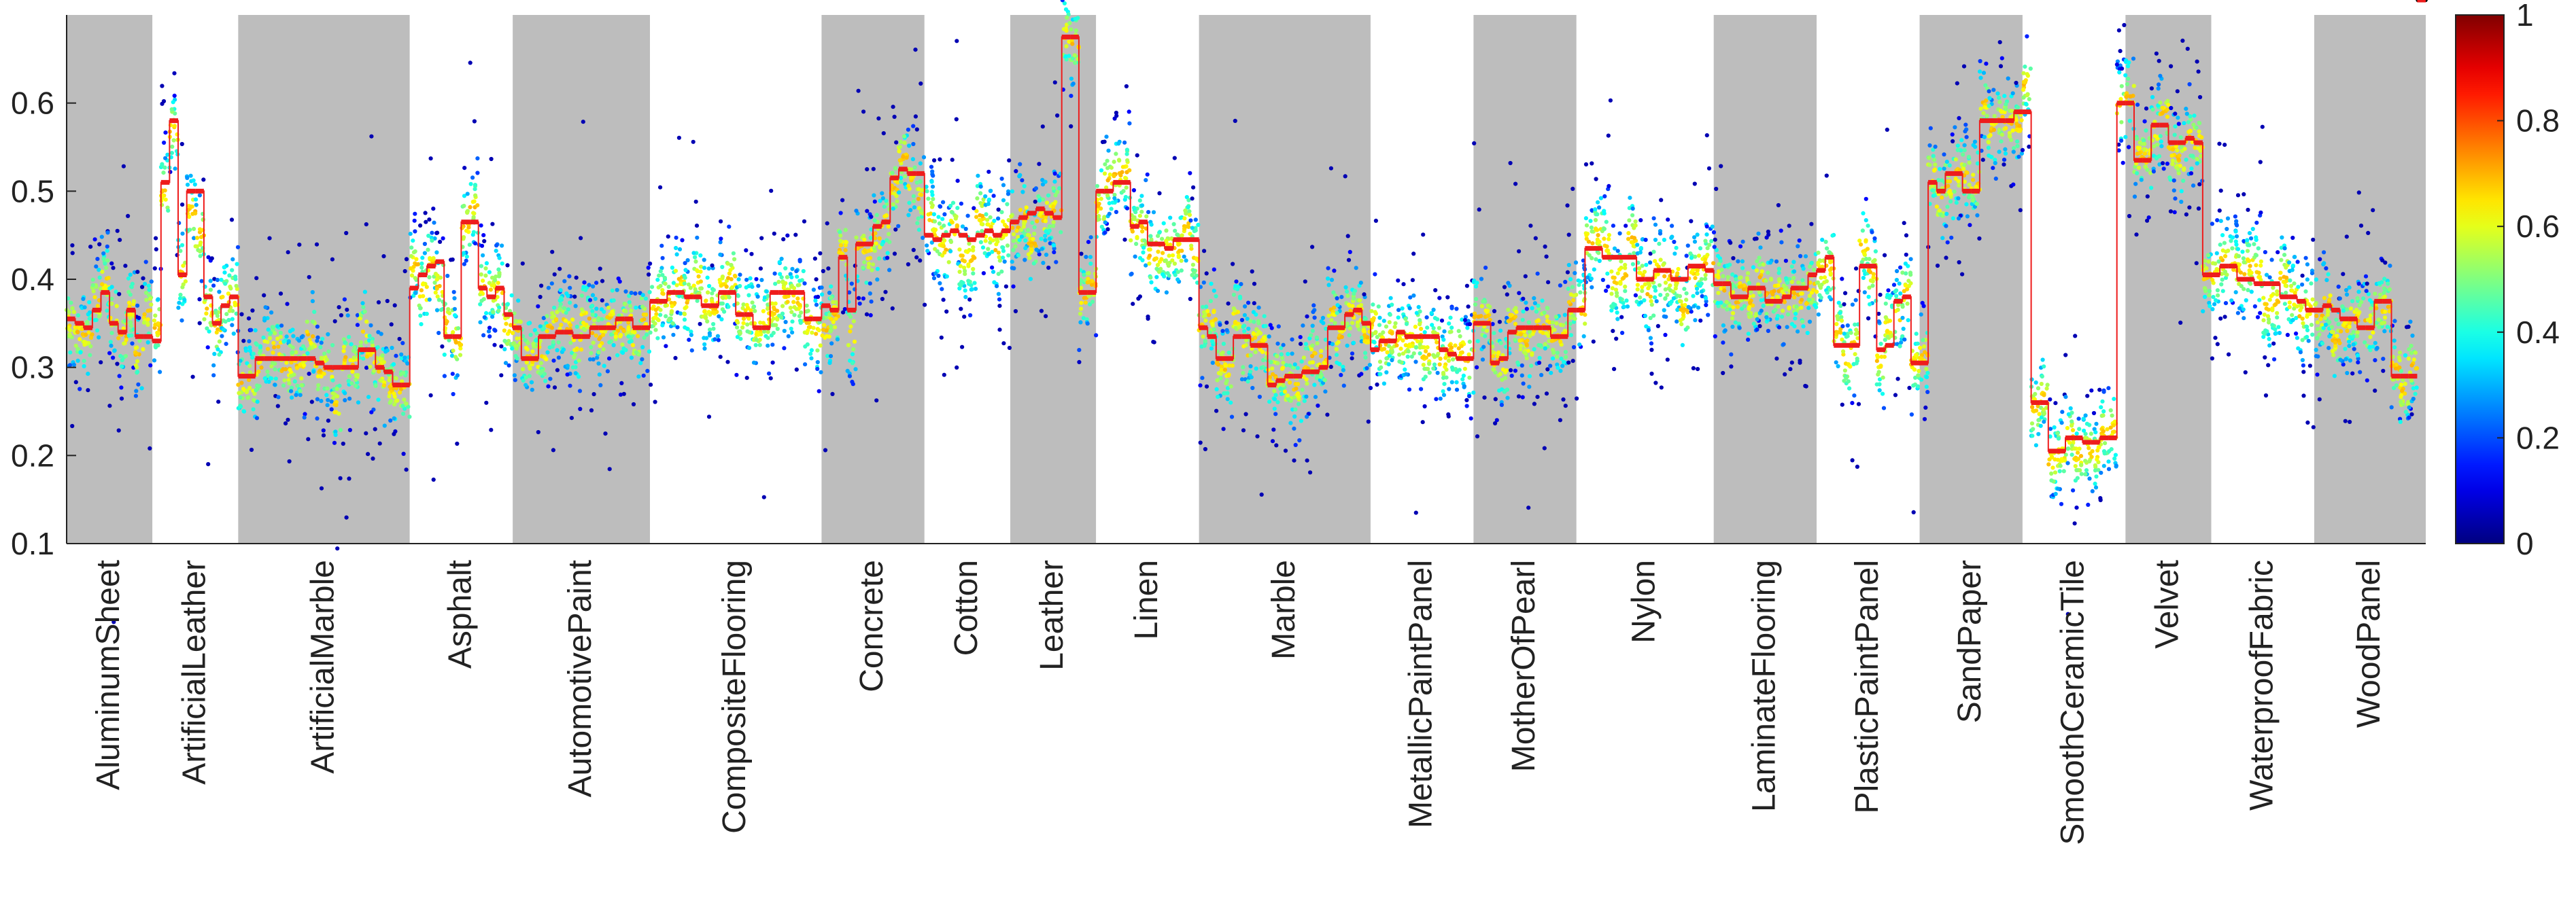 The image size is (2576, 901). I want to click on band-metallicpaintpanel, so click(1422, 279).